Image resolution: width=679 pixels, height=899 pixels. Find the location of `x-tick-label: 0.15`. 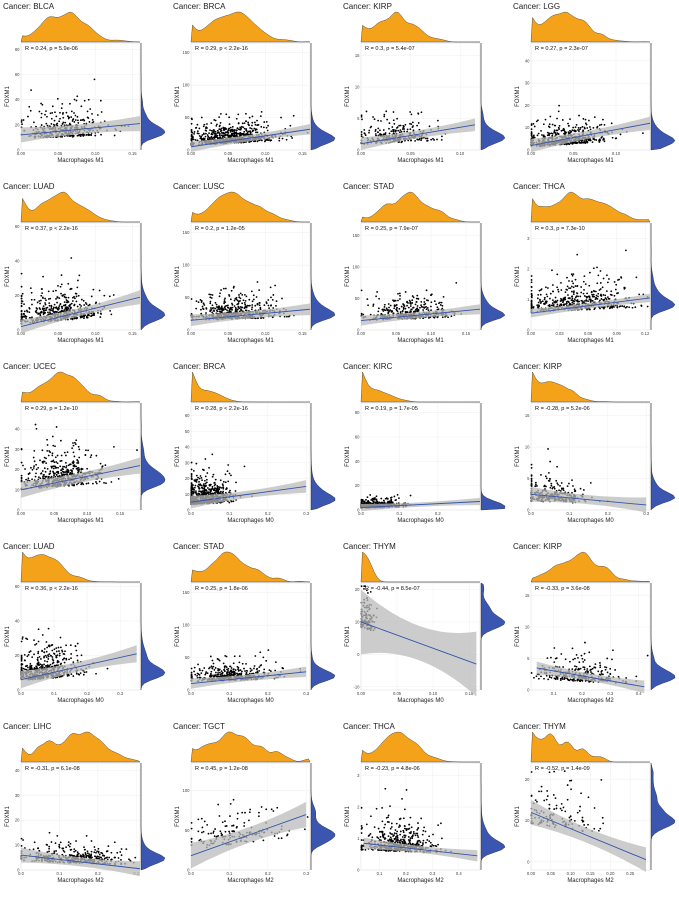

x-tick-label: 0.15 is located at coordinates (466, 333).